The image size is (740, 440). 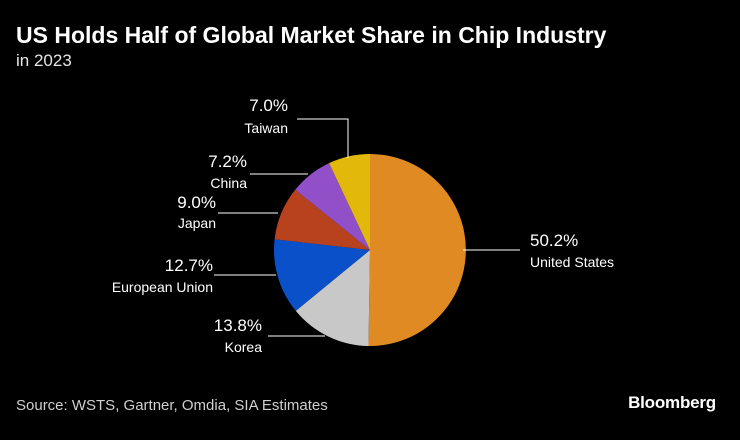 I want to click on pie-slice-japan, so click(x=322, y=219).